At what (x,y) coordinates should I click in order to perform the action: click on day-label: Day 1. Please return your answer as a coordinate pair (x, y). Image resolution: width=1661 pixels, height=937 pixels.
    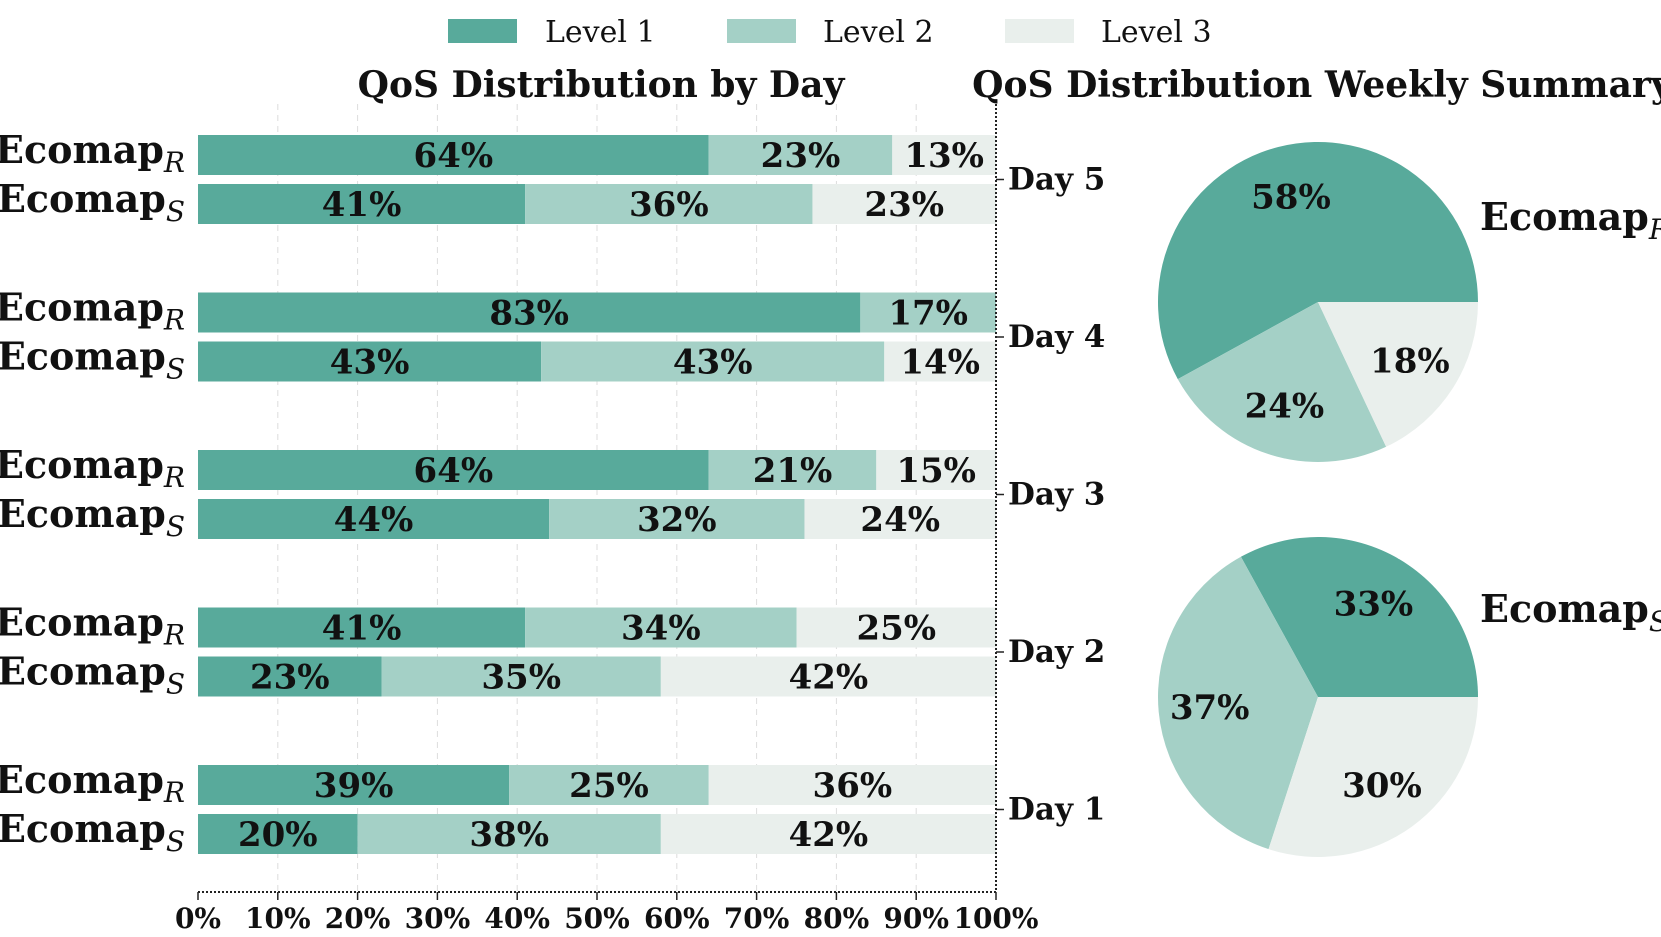
    Looking at the image, I should click on (1056, 810).